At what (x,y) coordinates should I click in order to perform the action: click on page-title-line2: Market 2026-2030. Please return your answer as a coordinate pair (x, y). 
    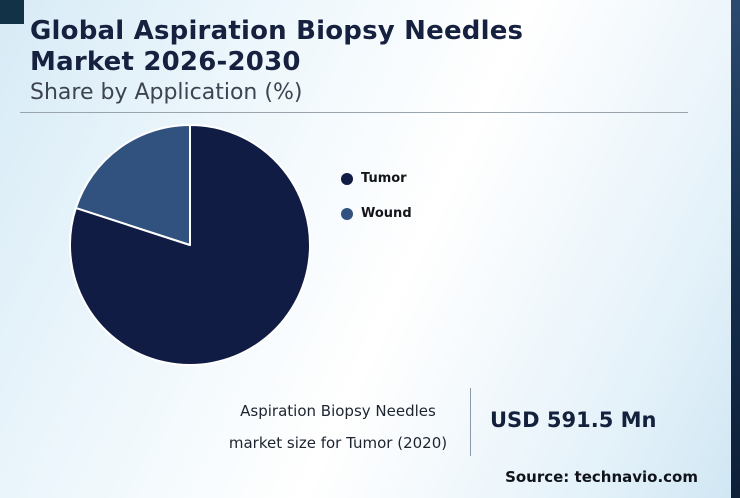
    Looking at the image, I should click on (165, 61).